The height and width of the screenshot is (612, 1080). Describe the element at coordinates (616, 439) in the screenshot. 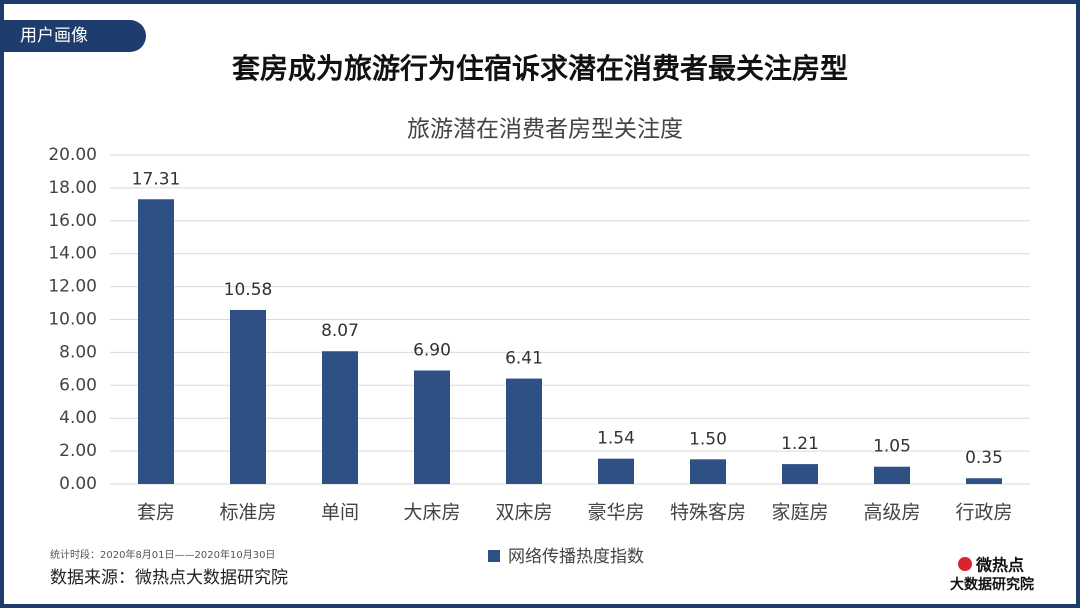

I see `value-label: 1.54` at that location.